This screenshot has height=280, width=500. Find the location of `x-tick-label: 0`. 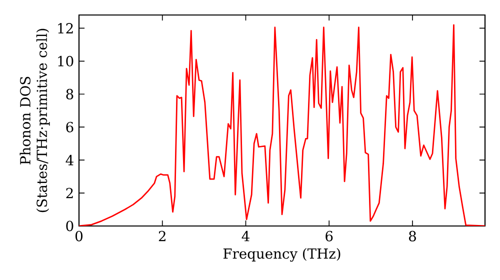

x-tick-label: 0 is located at coordinates (79, 236).